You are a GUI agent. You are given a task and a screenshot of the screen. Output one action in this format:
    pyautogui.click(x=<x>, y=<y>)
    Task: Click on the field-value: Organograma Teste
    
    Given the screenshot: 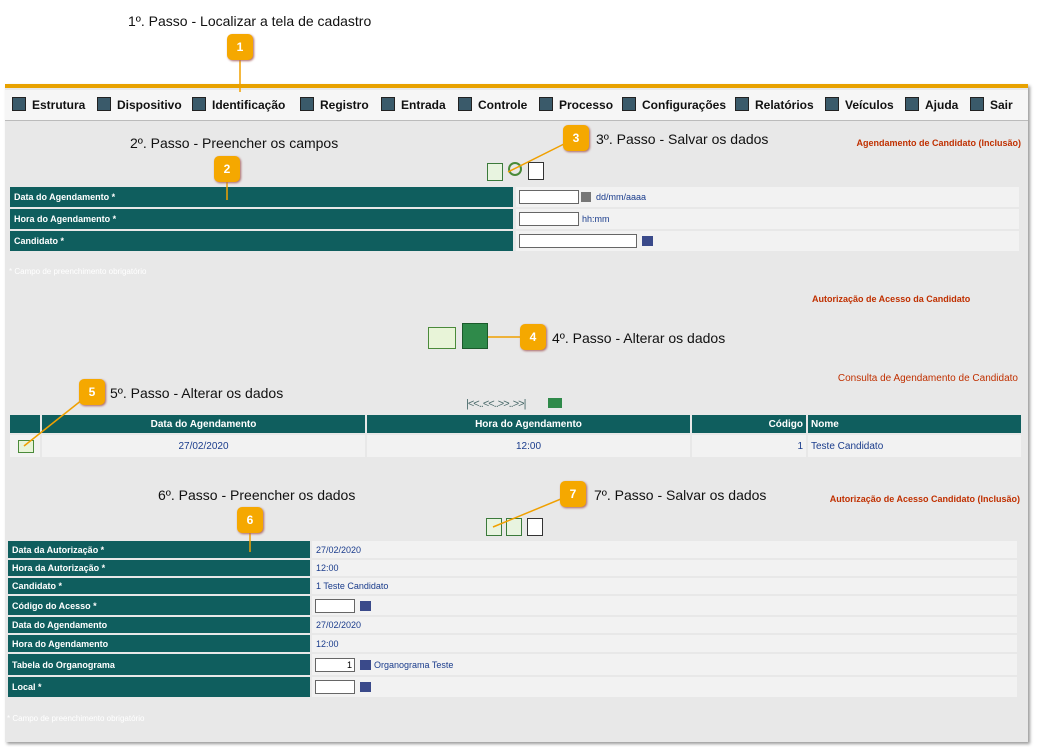 What is the action you would take?
    pyautogui.click(x=414, y=664)
    